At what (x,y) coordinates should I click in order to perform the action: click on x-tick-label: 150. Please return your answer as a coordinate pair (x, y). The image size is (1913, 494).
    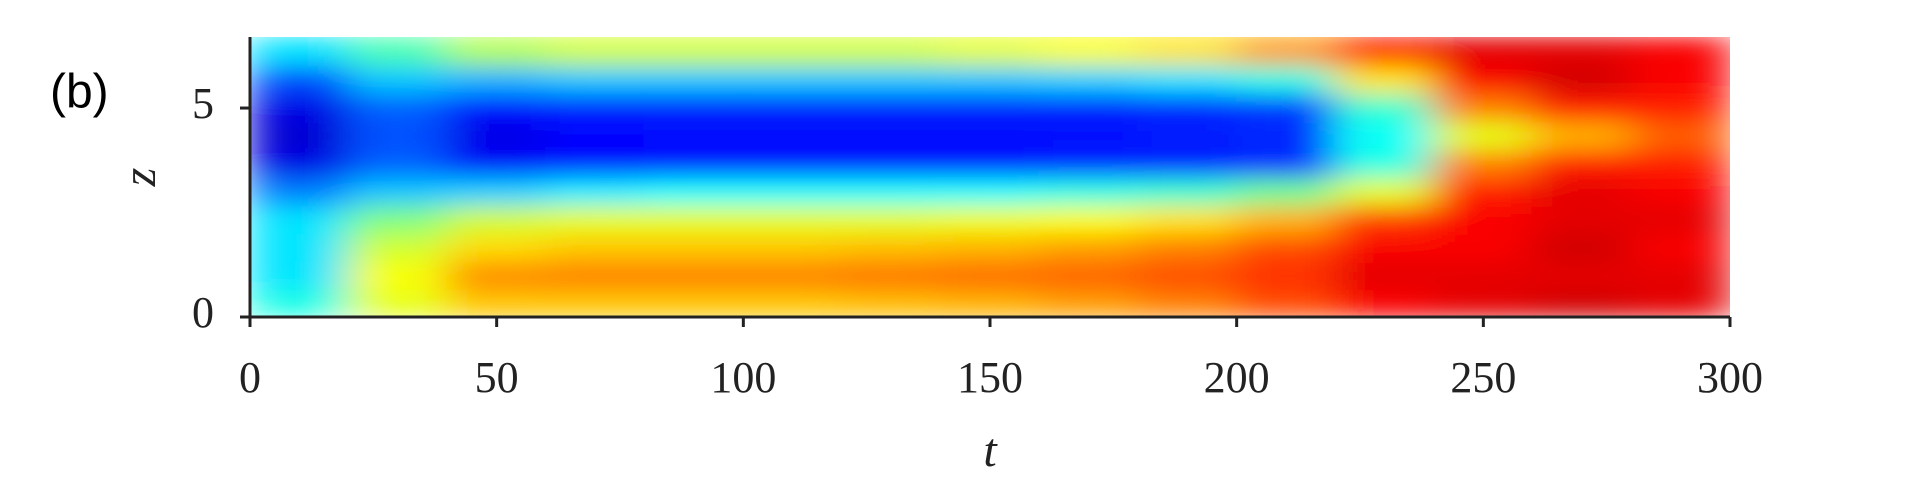
    Looking at the image, I should click on (990, 377).